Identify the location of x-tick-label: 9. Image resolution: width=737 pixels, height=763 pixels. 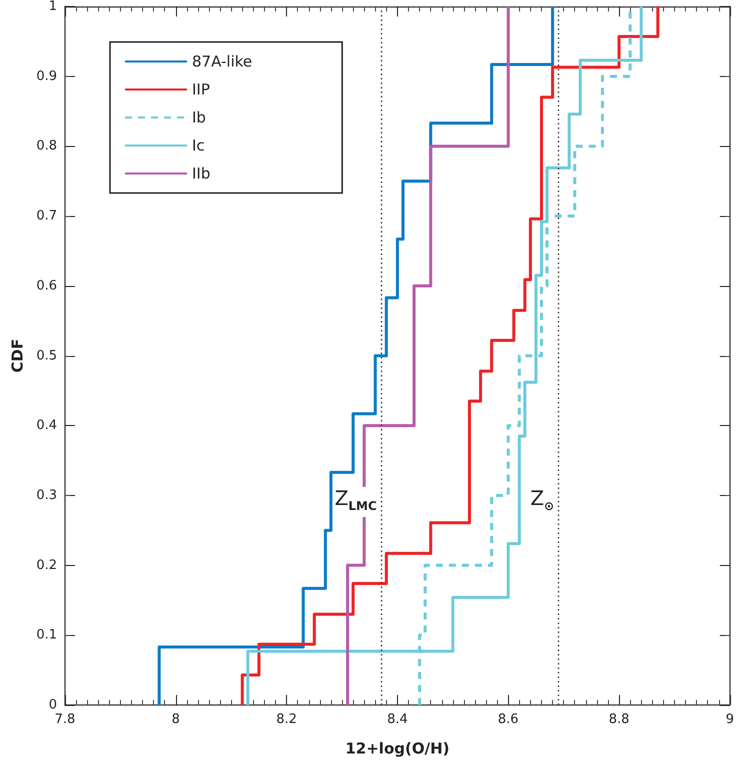
(730, 719).